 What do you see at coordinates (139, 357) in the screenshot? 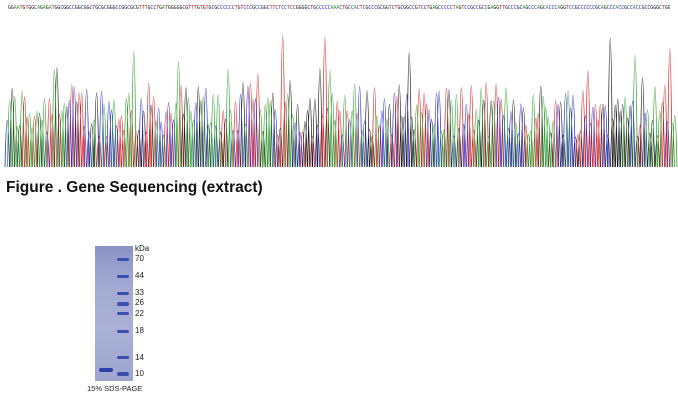
I see `marker-label-14: 14` at bounding box center [139, 357].